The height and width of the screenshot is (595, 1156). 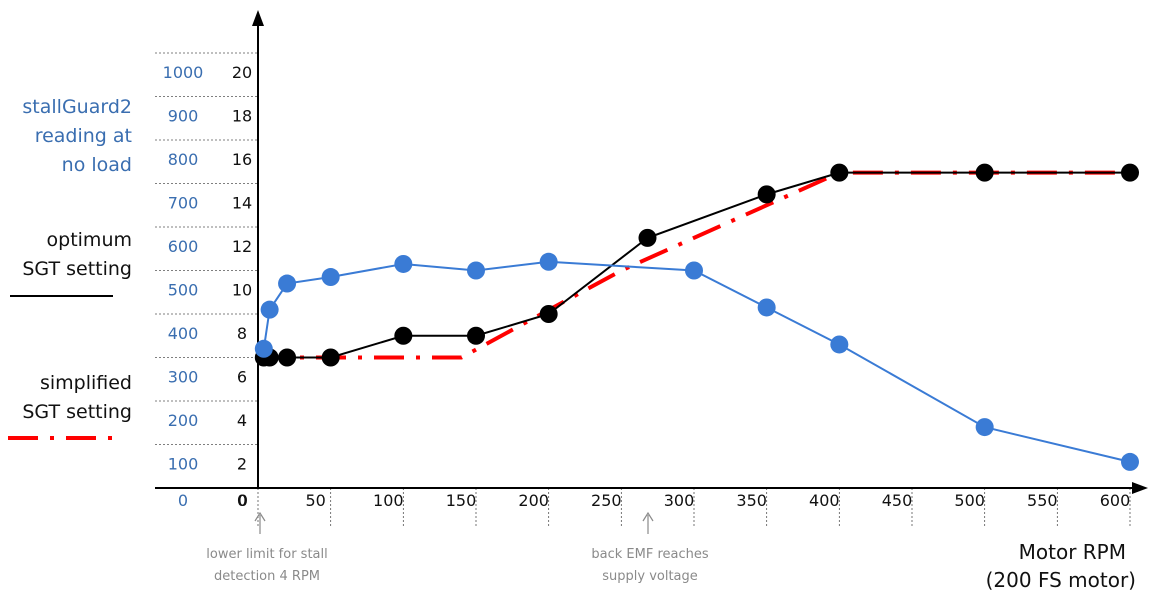 I want to click on y-right-tick-label: 6, so click(x=242, y=377).